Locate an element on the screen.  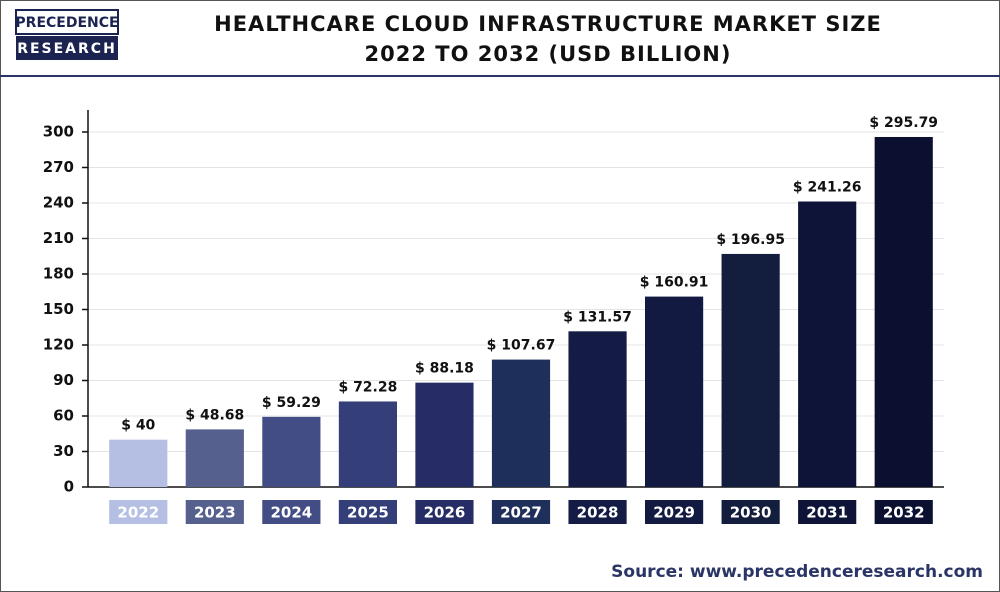
x-tick-label: 2025 is located at coordinates (368, 513).